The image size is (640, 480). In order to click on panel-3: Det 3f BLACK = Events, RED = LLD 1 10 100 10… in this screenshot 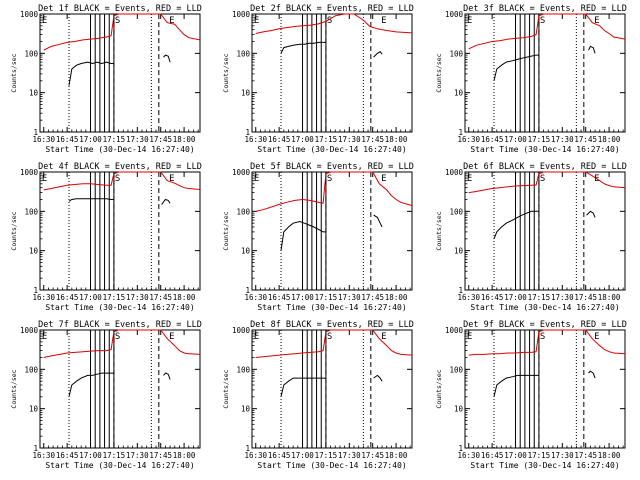, I will do `click(531, 79)`.